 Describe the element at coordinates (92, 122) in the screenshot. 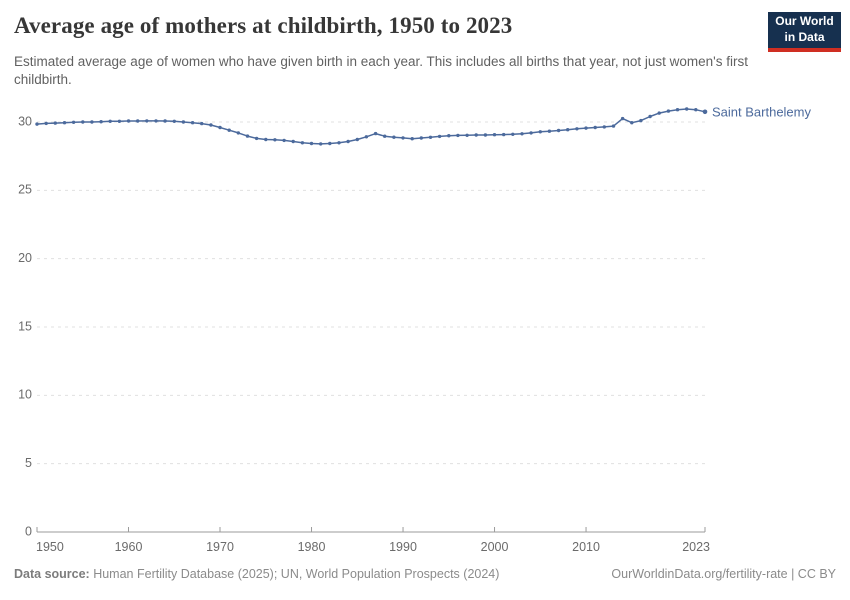

I see `data-point-1956` at that location.